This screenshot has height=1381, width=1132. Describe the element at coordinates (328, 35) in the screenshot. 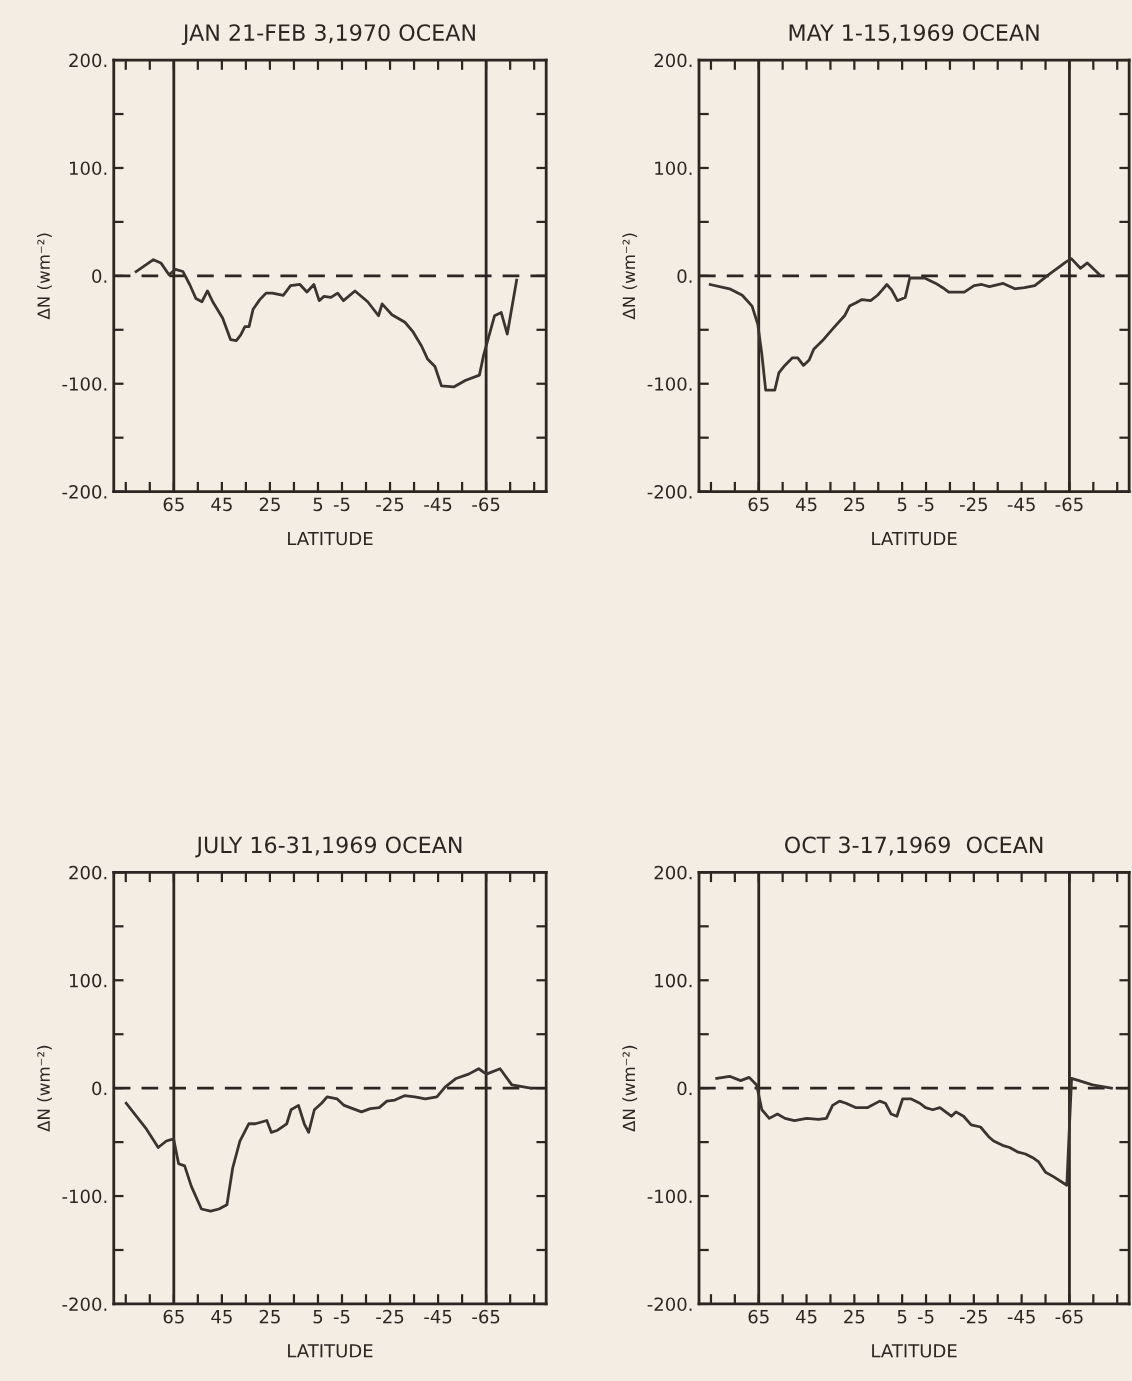

I see `chart-title: JAN 21-FEB 3,1970 OCEAN` at that location.